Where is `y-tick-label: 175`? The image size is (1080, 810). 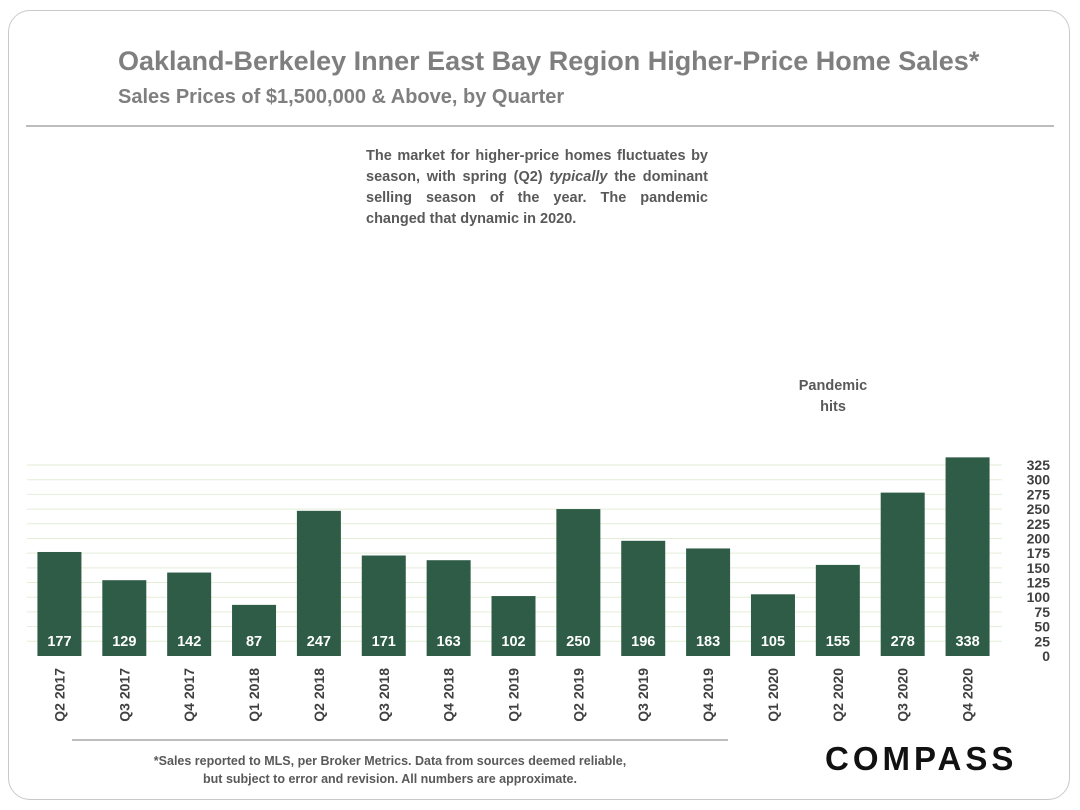
y-tick-label: 175 is located at coordinates (1039, 553).